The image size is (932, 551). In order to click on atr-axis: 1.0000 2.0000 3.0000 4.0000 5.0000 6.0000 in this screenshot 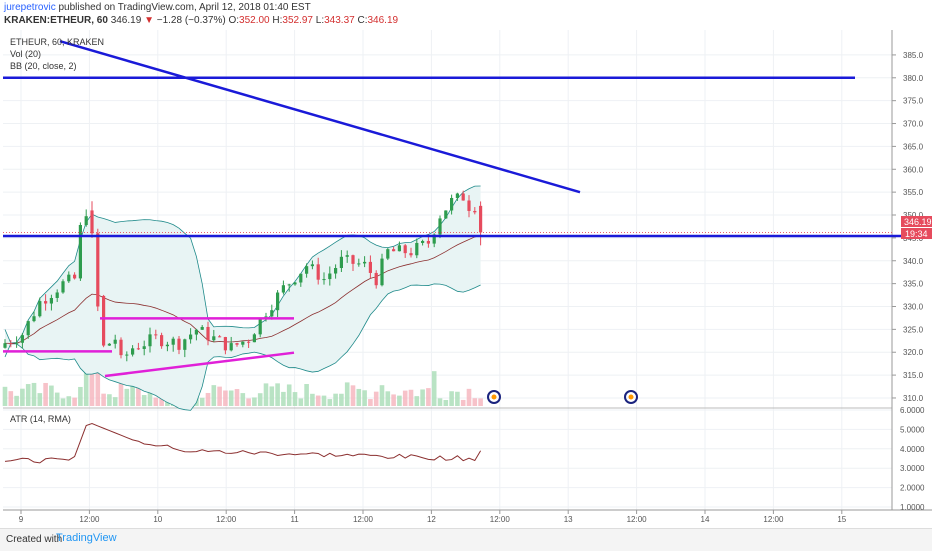, I will do `click(912, 459)`.